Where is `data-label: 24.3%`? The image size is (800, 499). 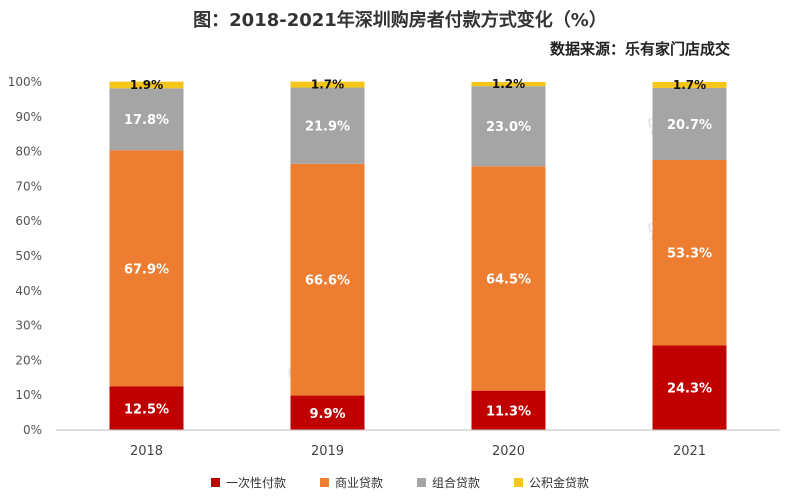
data-label: 24.3% is located at coordinates (689, 389).